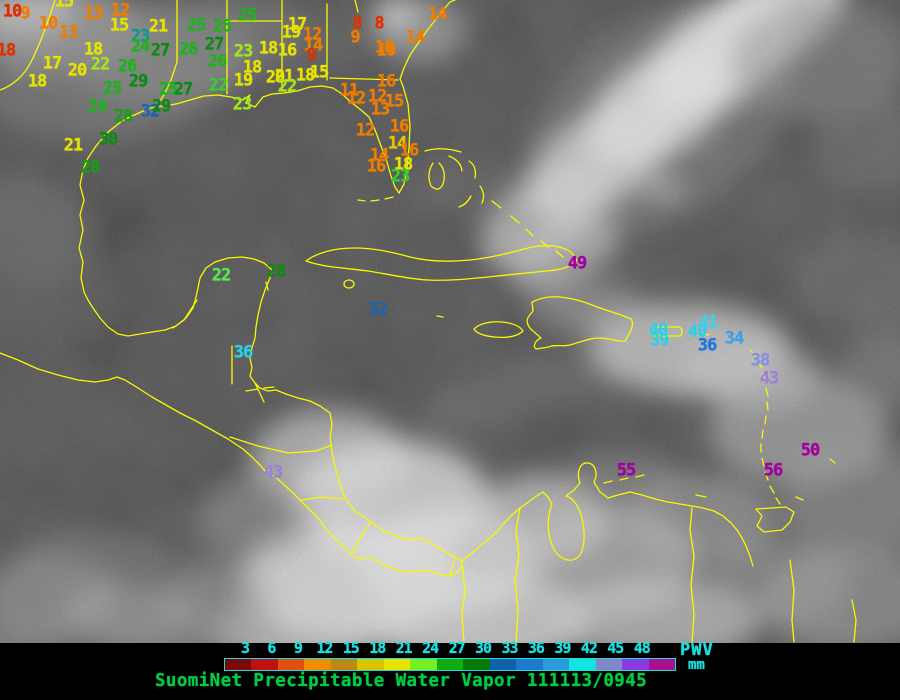 This screenshot has width=900, height=700. Describe the element at coordinates (314, 437) in the screenshot. I see `central-america-borders` at that location.